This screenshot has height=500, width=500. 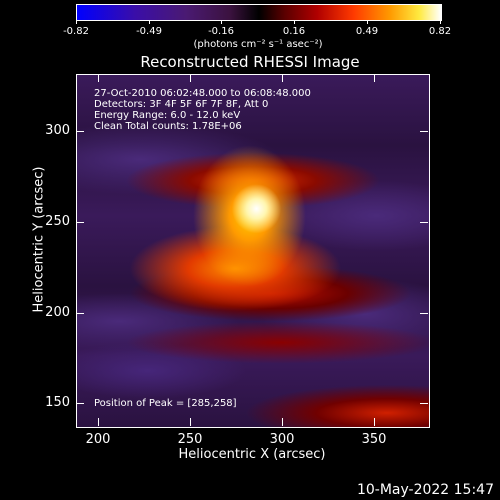 What do you see at coordinates (181, 104) in the screenshot?
I see `info-detectors: Detectors: 3F 4F 5F 6F 7F 8F, Att 0` at bounding box center [181, 104].